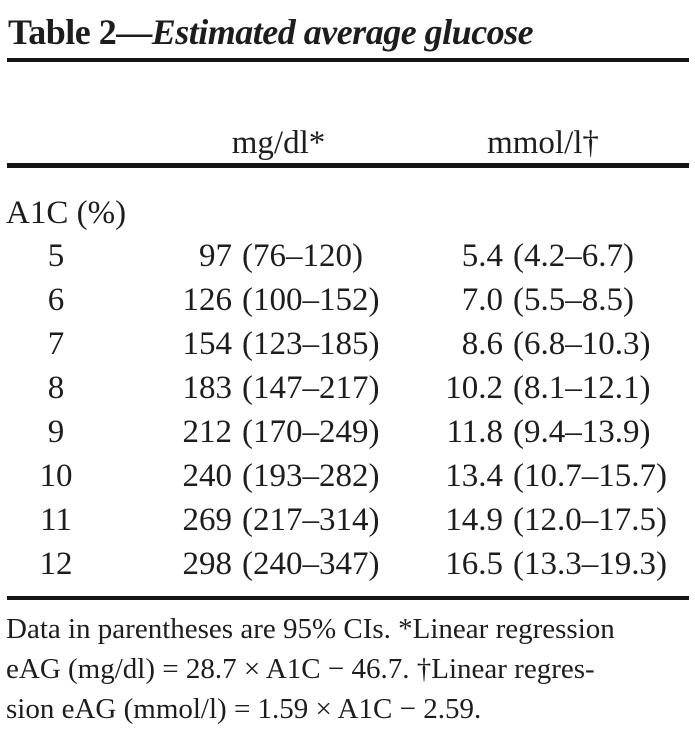  I want to click on mgdl-value: 126, so click(207, 300).